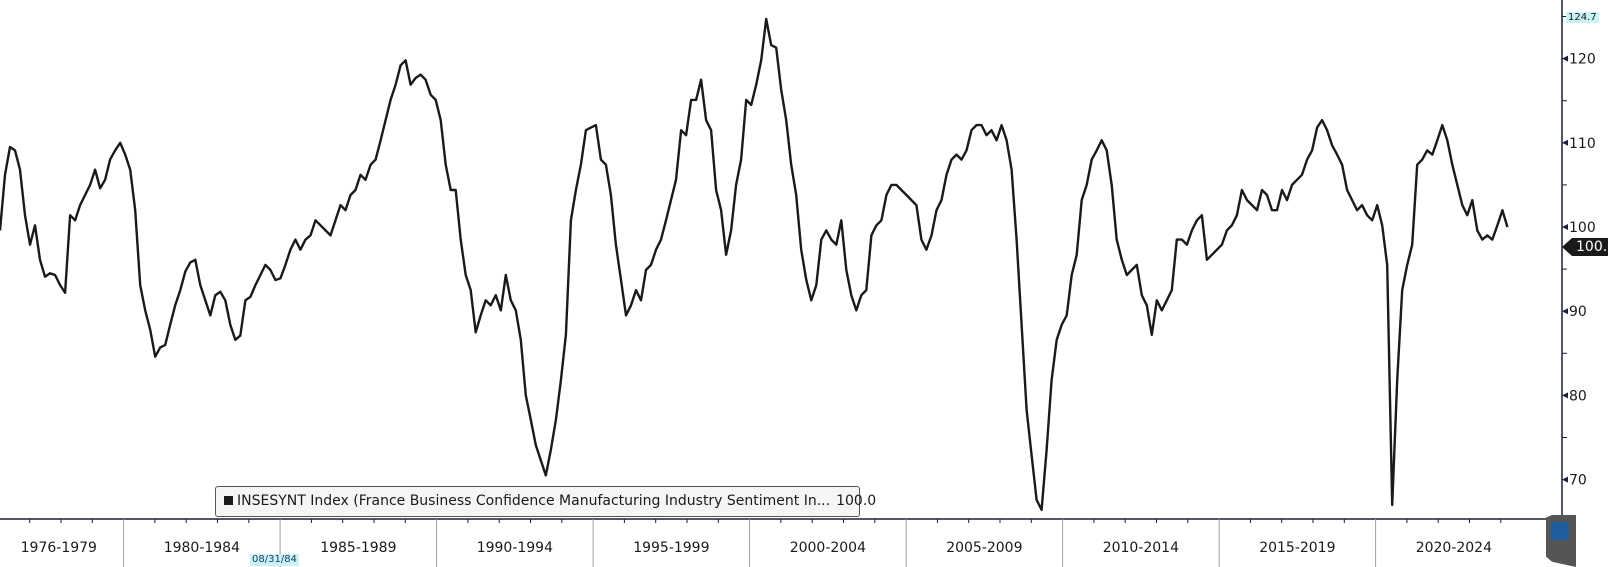 Image resolution: width=1608 pixels, height=567 pixels. Describe the element at coordinates (1578, 396) in the screenshot. I see `y-tick-label: 80` at that location.